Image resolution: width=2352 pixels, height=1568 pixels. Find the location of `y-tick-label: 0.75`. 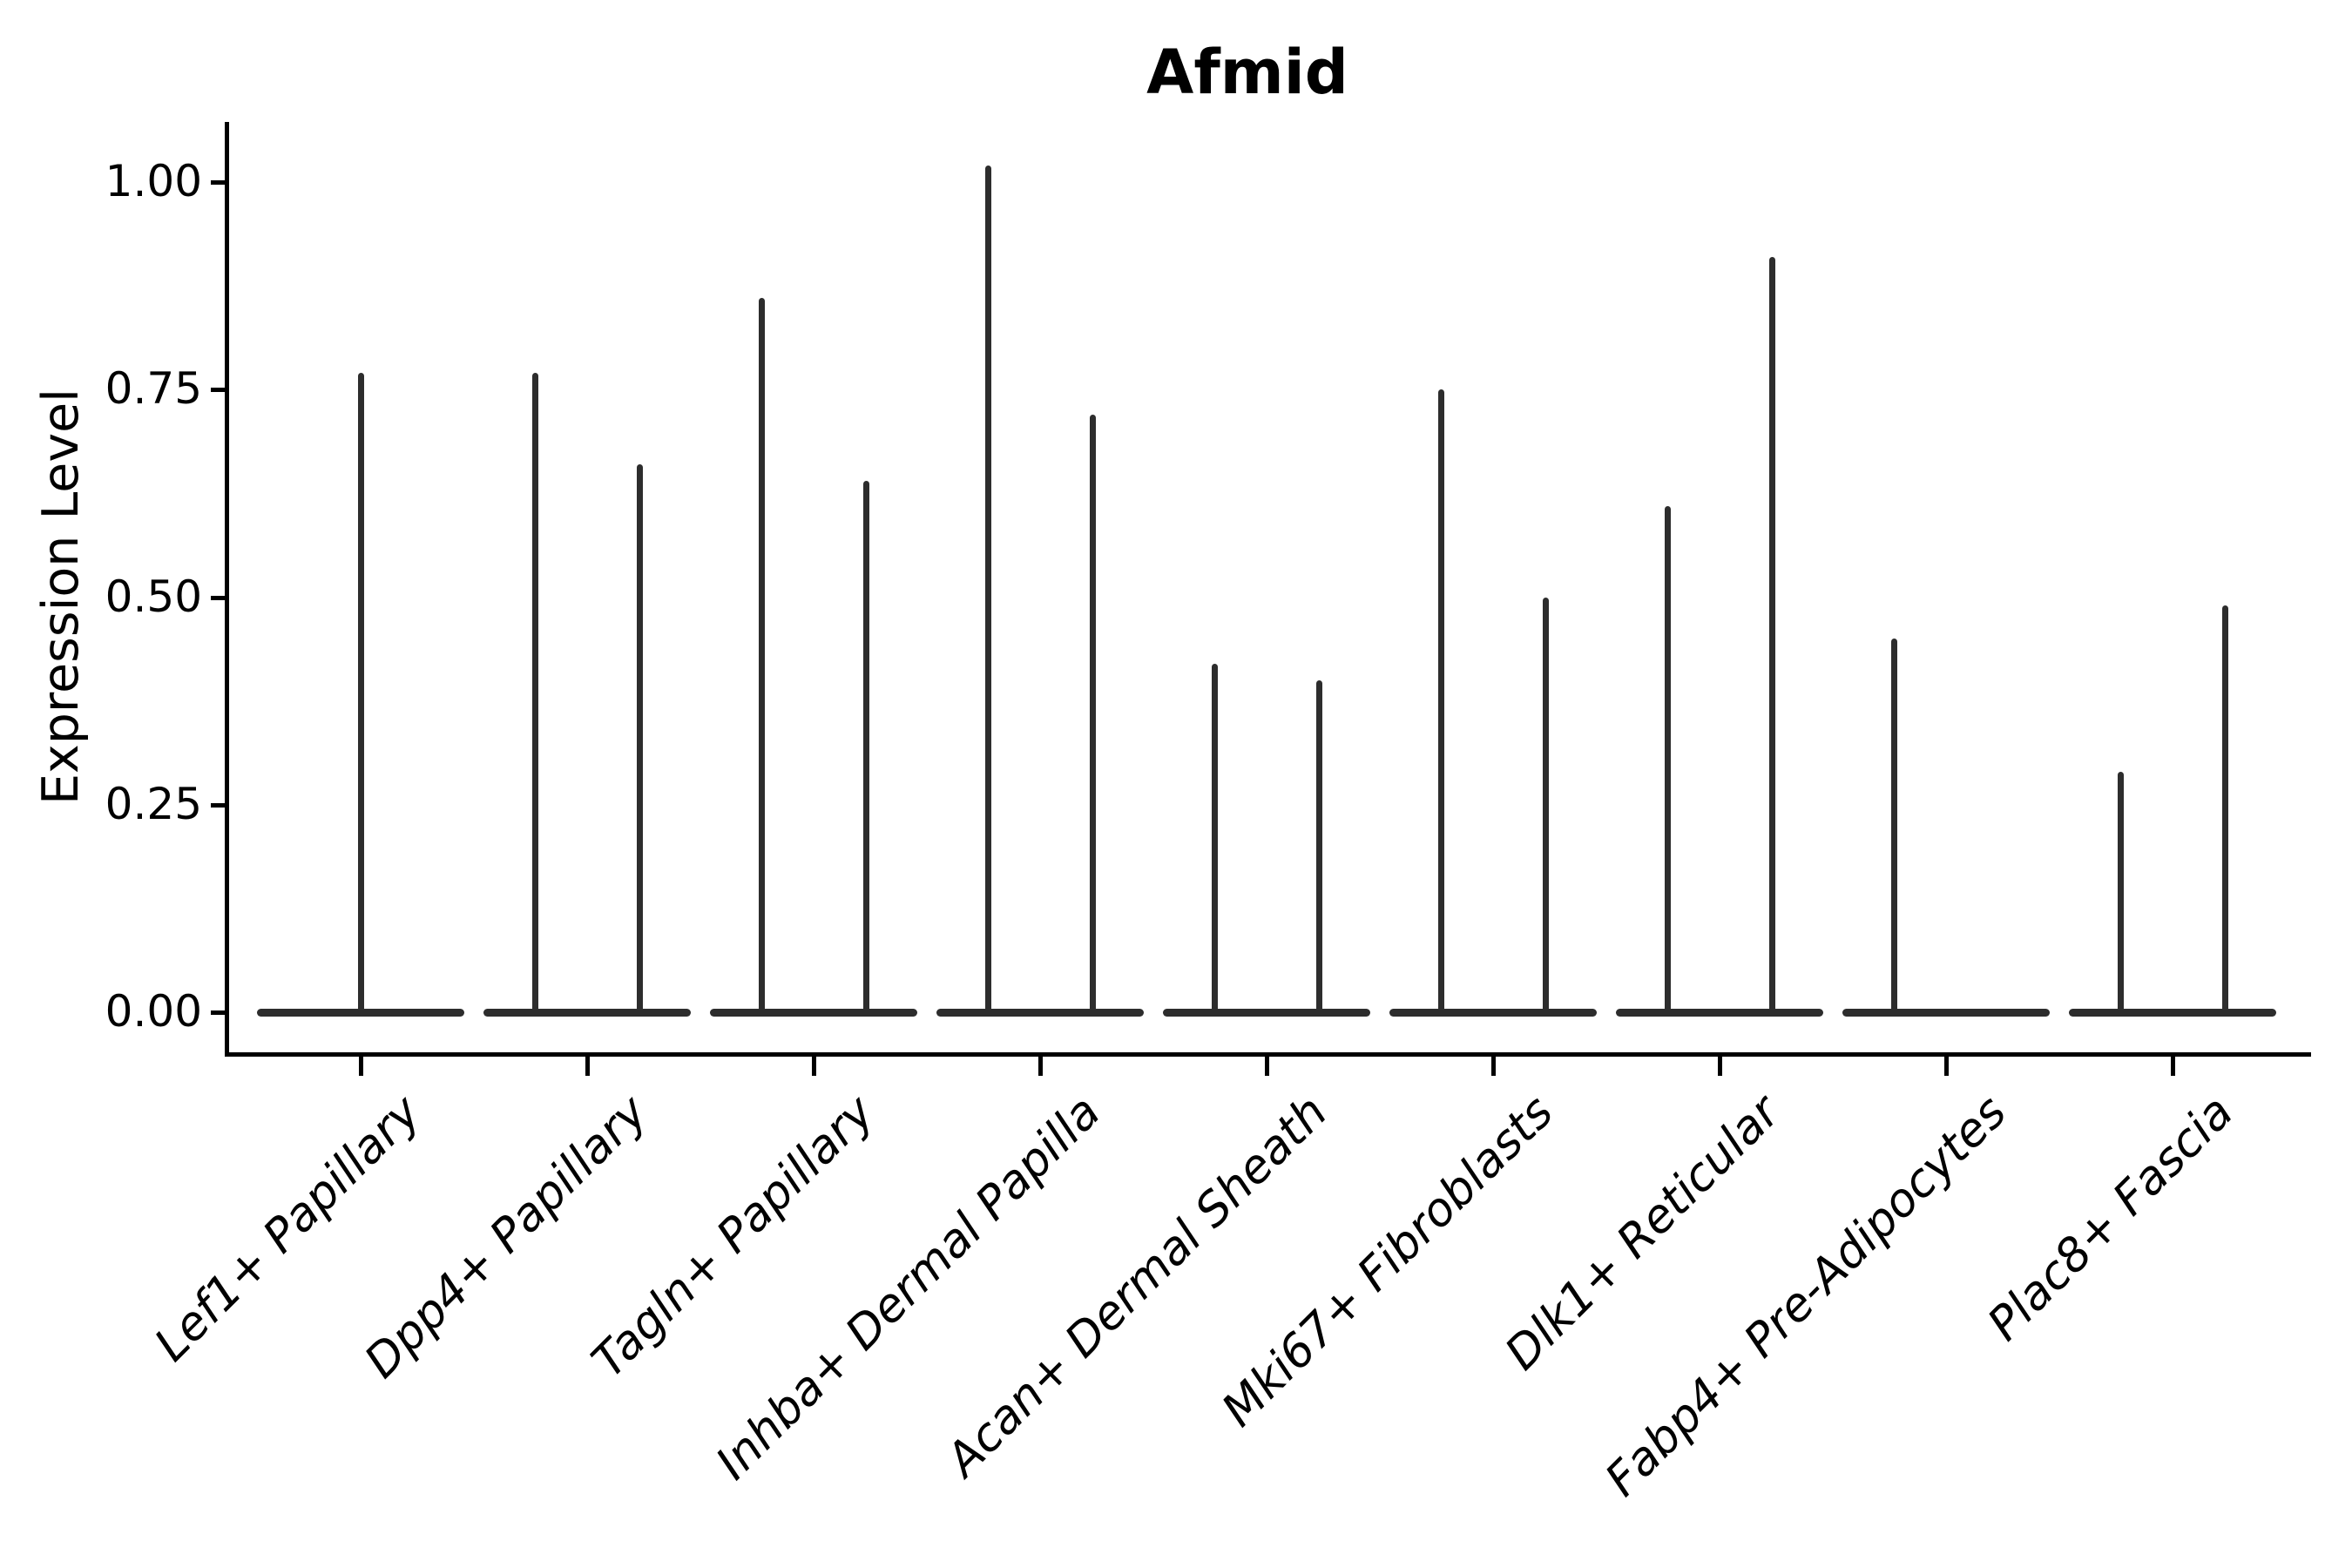

y-tick-label: 0.75 is located at coordinates (153, 389).